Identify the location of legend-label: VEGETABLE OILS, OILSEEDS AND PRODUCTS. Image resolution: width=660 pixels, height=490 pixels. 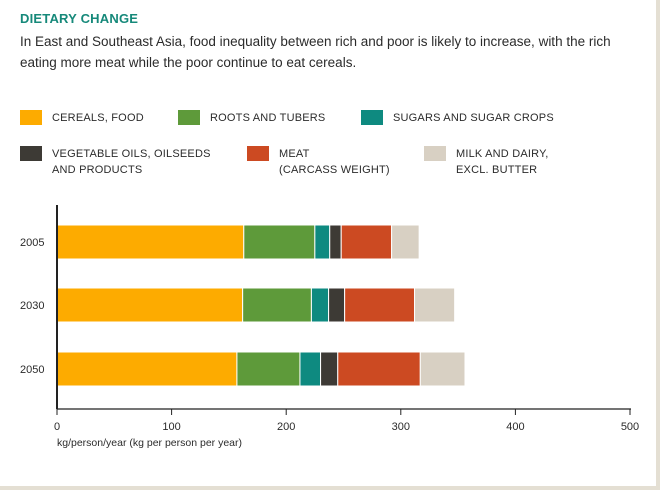
(131, 162).